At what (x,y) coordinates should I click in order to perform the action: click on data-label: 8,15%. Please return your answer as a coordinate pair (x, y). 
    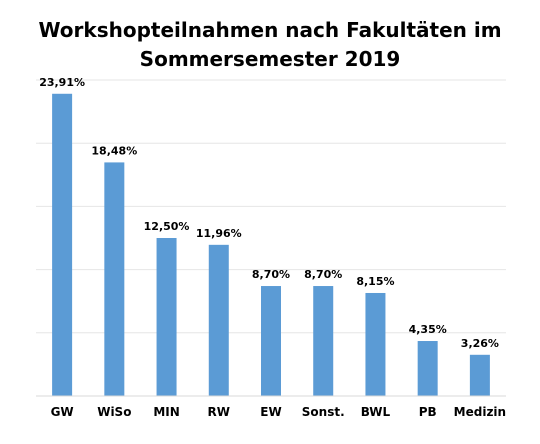
    Looking at the image, I should click on (375, 281).